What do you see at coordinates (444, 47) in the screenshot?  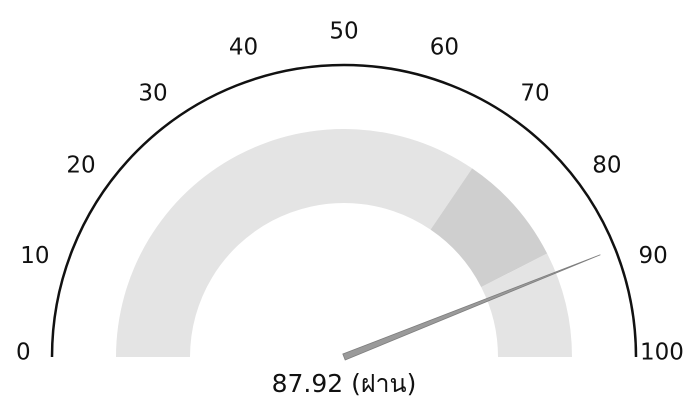 I see `tick-label-60: 60` at bounding box center [444, 47].